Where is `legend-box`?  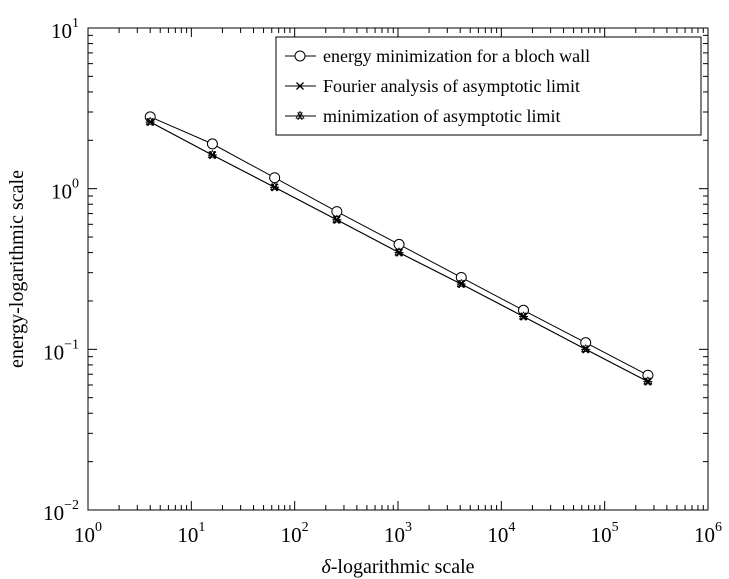
legend-box is located at coordinates (488, 86).